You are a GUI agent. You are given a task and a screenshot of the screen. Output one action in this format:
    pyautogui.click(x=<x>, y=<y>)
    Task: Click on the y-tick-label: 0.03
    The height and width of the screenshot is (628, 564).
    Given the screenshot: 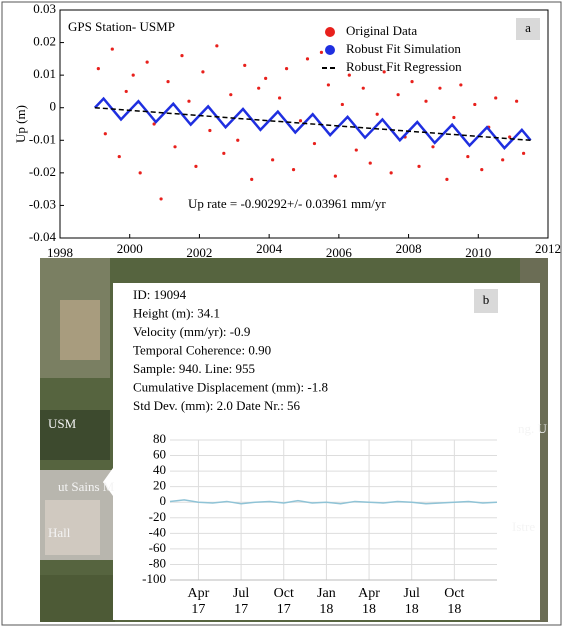 What is the action you would take?
    pyautogui.click(x=44, y=8)
    